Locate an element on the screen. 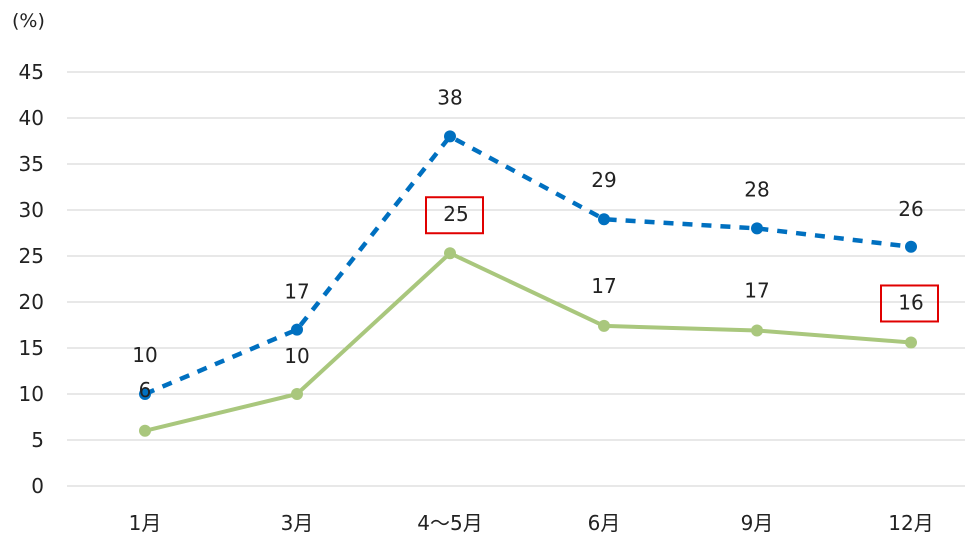 Image resolution: width=969 pixels, height=537 pixels. y-tick-label: 45 is located at coordinates (31, 72).